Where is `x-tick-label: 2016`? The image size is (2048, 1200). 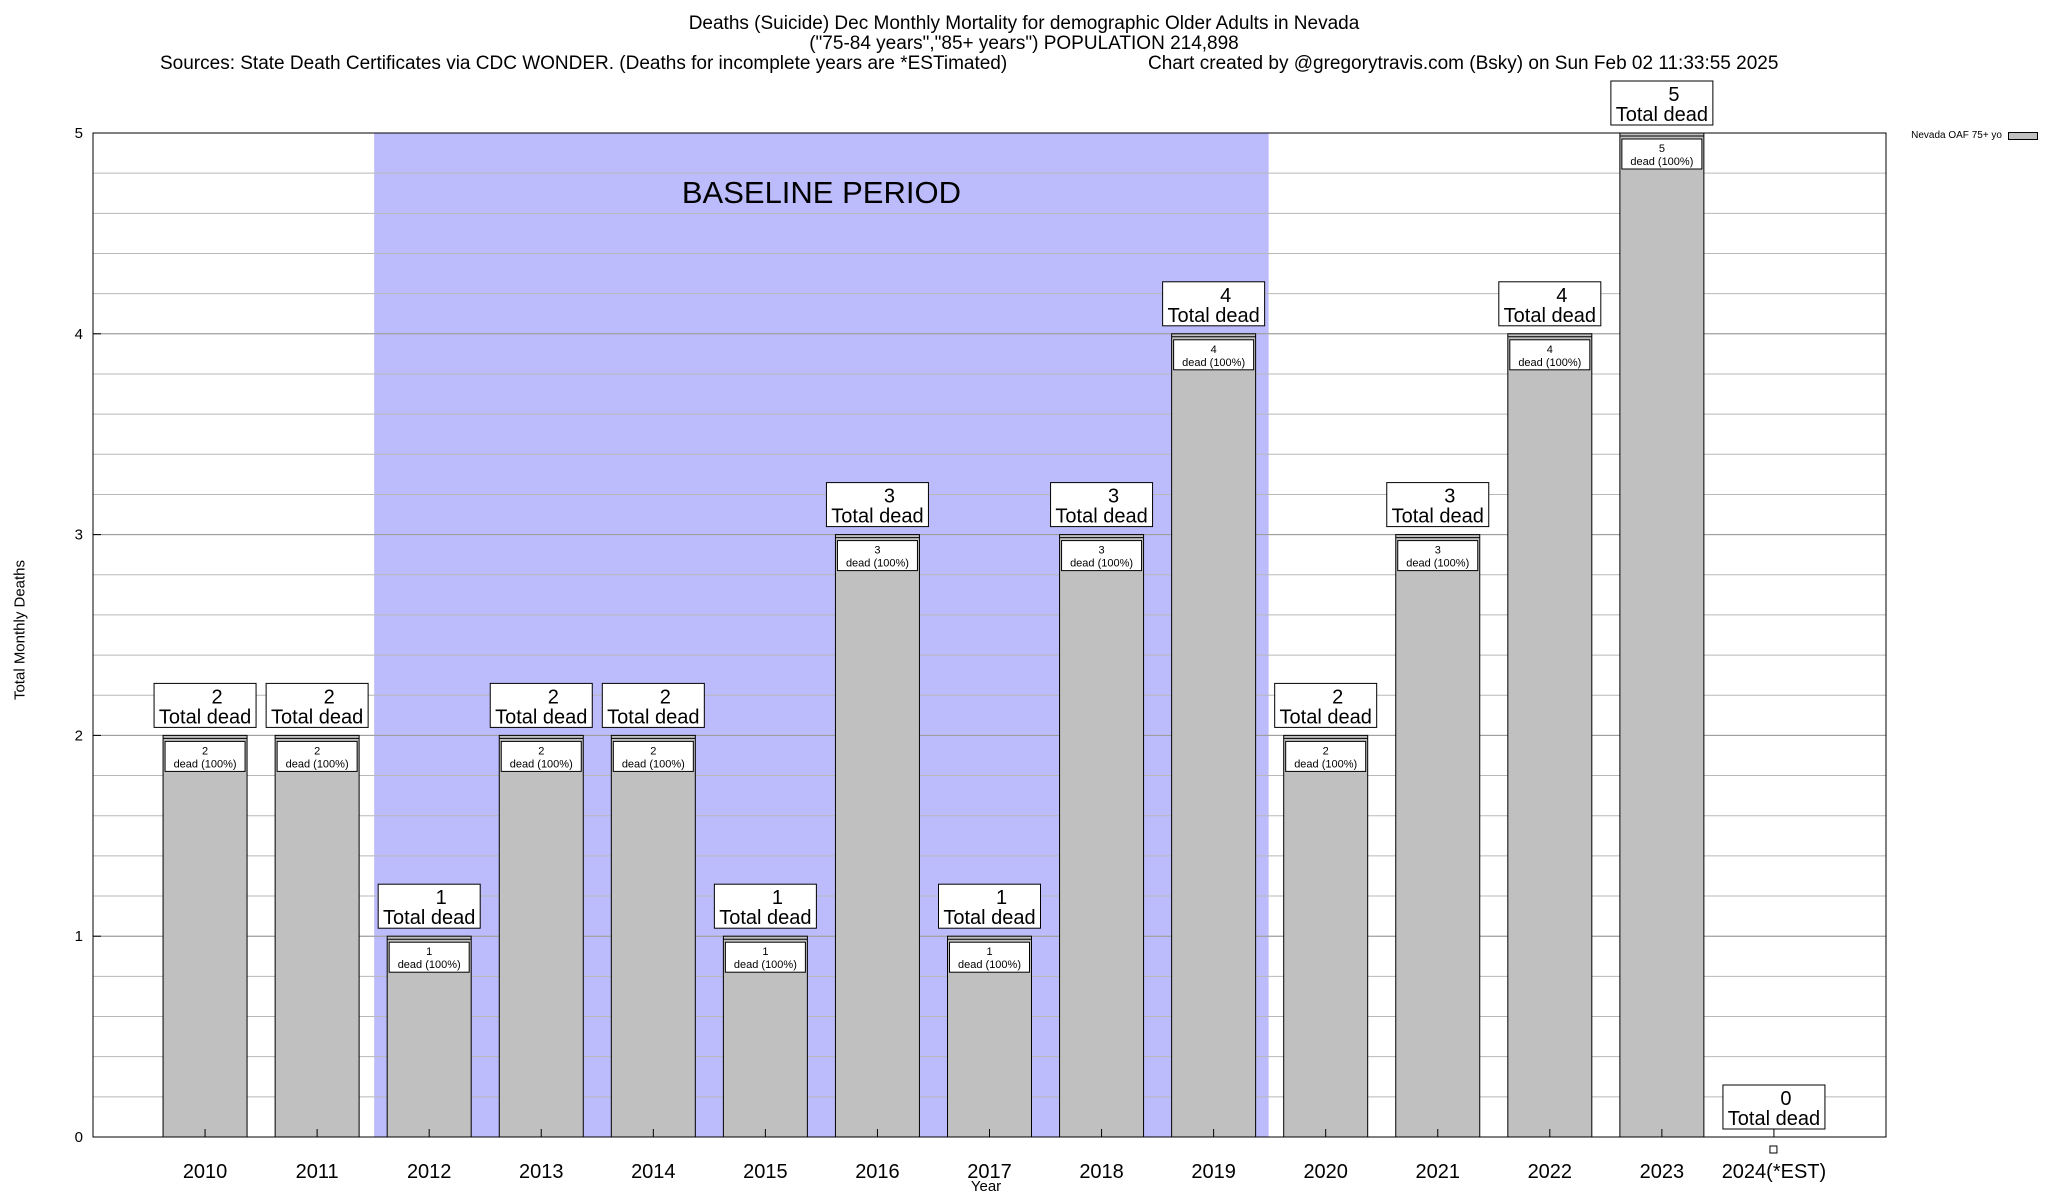 x-tick-label: 2016 is located at coordinates (877, 1172).